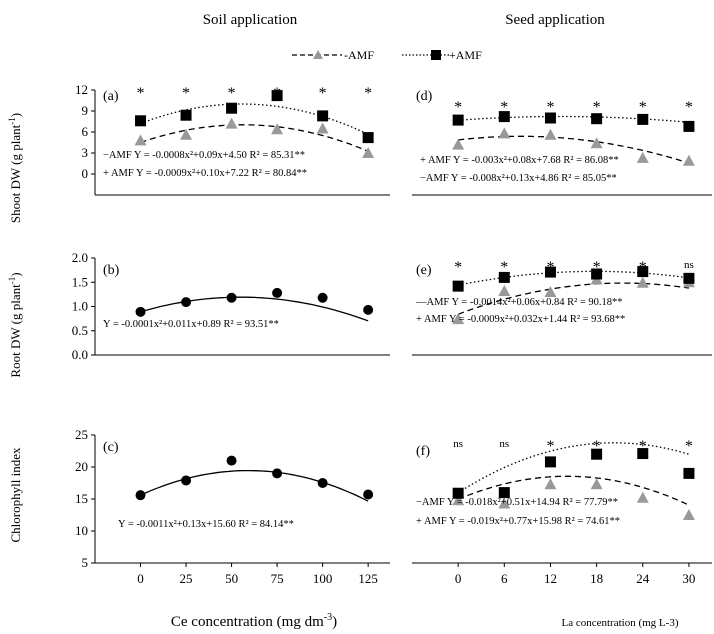 The width and height of the screenshot is (714, 634). I want to click on y-tick-label: 25, so click(81, 434).